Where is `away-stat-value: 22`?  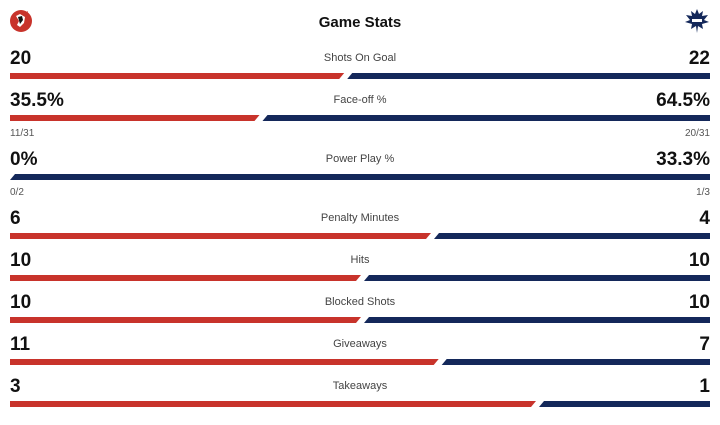
away-stat-value: 22 is located at coordinates (699, 58).